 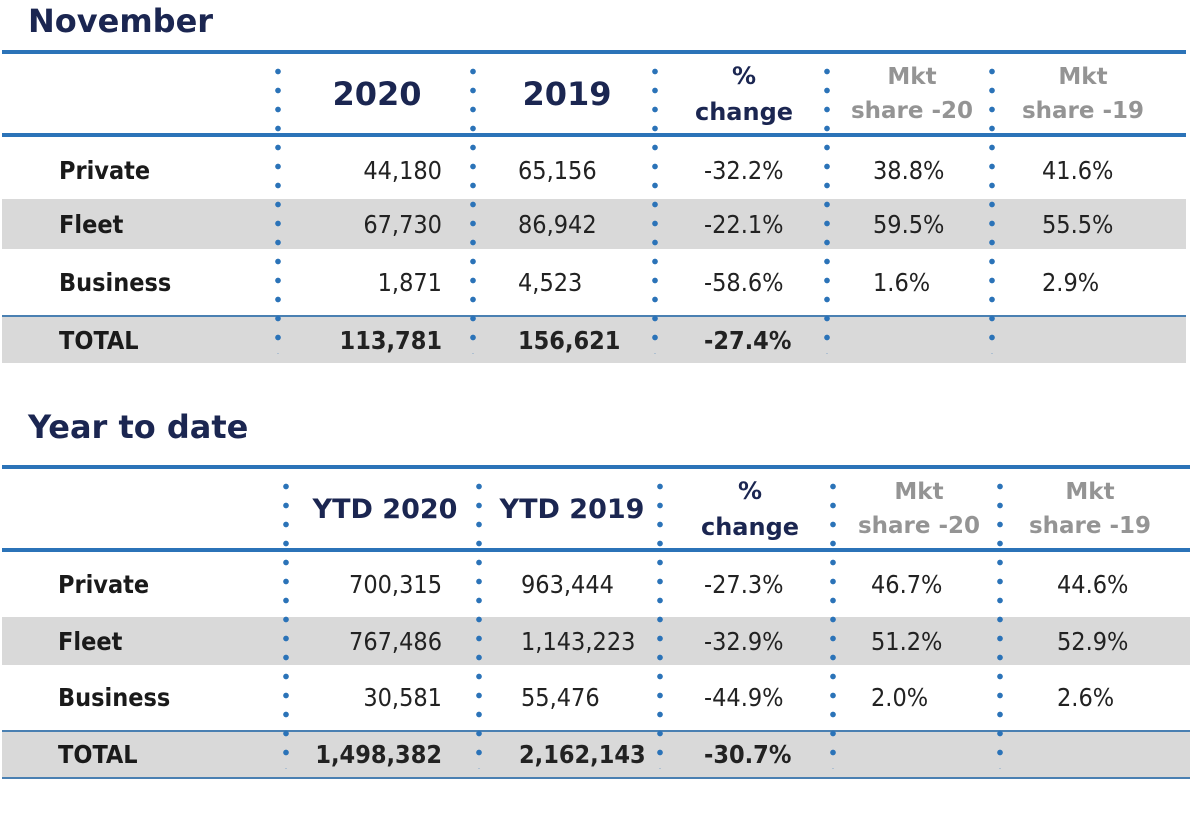 What do you see at coordinates (402, 697) in the screenshot?
I see `cell-ytd-2020: 30,581` at bounding box center [402, 697].